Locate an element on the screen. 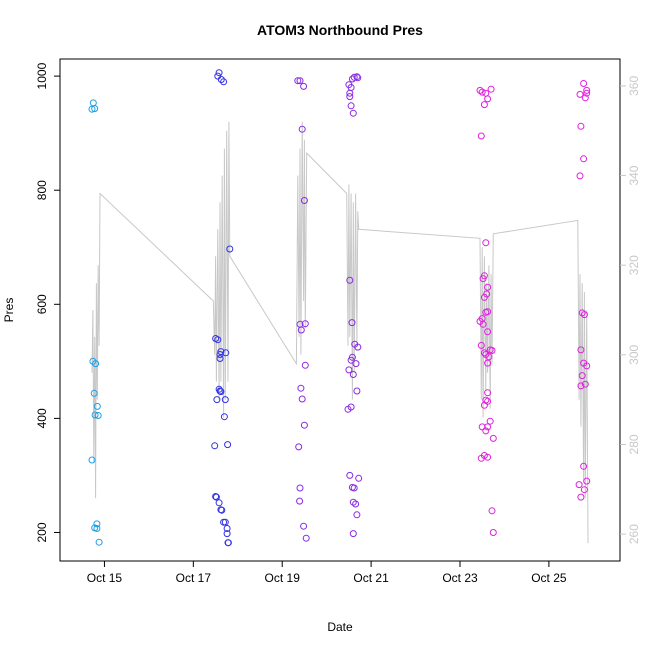 This screenshot has height=650, width=650. y-tick-label: 600 is located at coordinates (42, 304).